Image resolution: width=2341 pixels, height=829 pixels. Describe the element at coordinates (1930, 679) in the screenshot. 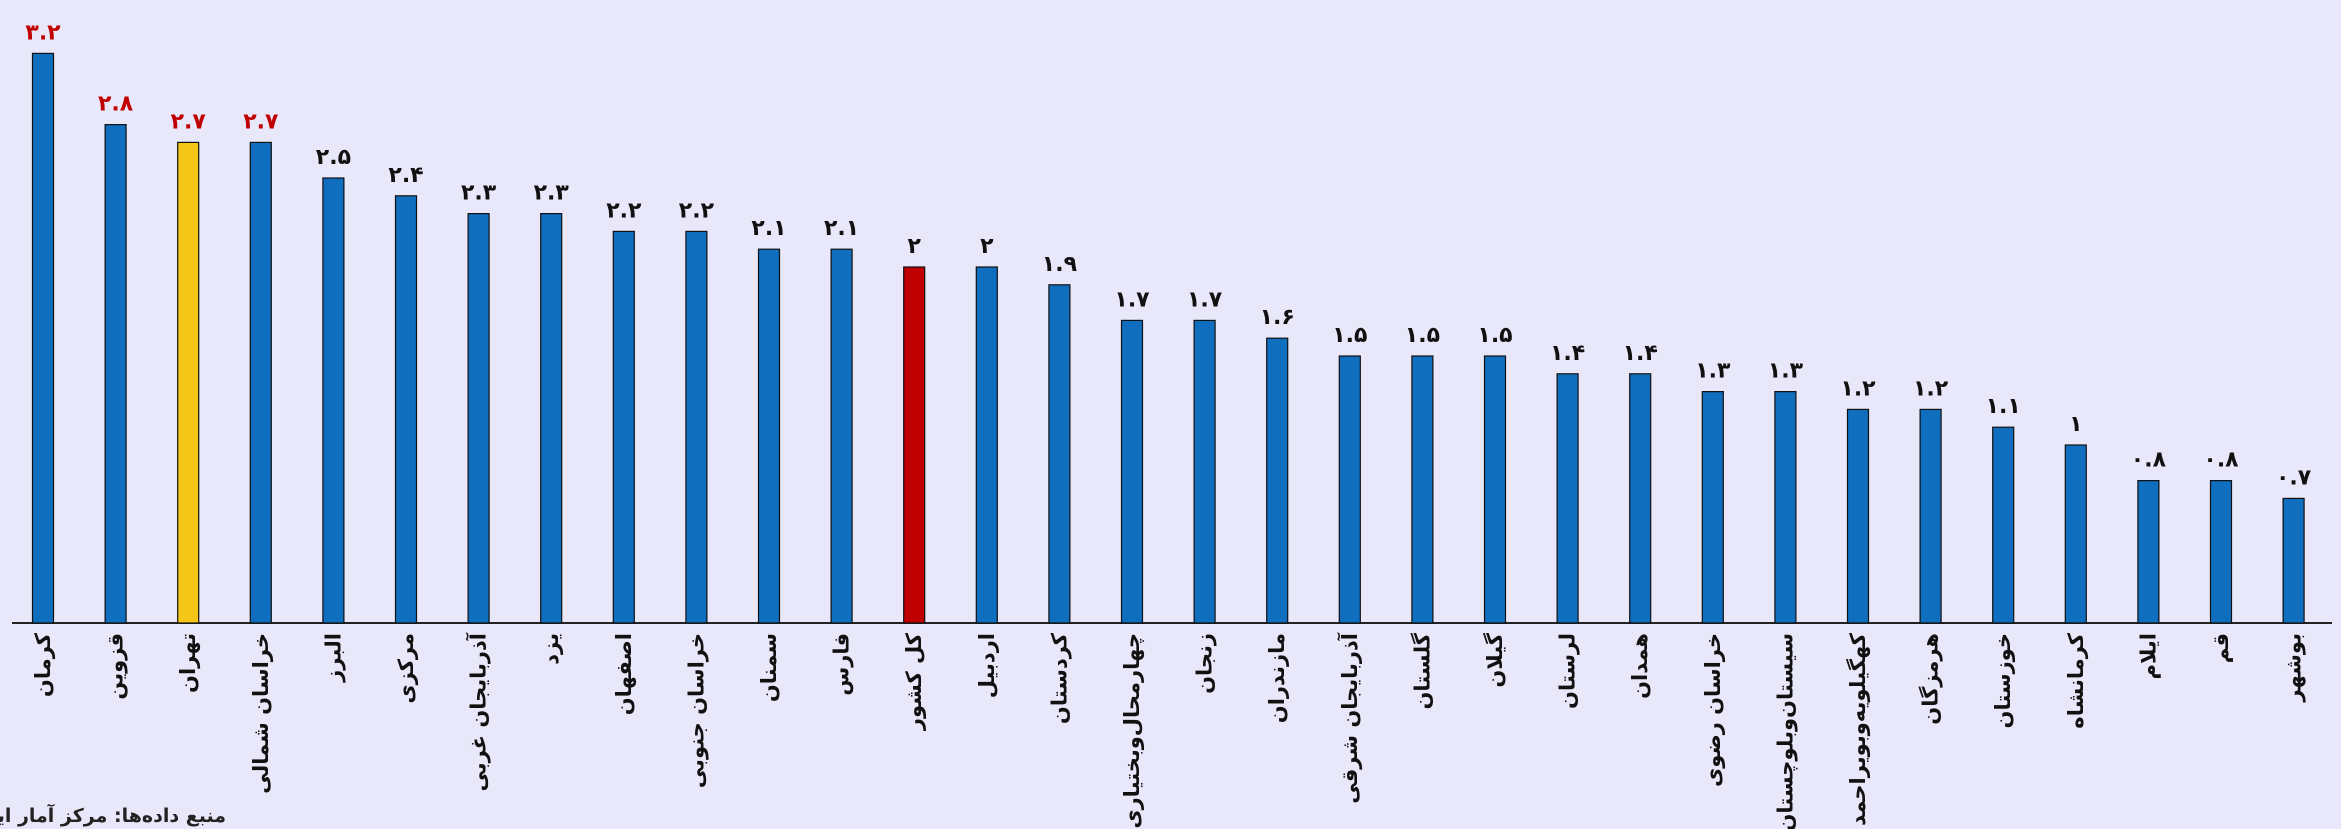

I see `x-tick-label: هرمزگان` at that location.